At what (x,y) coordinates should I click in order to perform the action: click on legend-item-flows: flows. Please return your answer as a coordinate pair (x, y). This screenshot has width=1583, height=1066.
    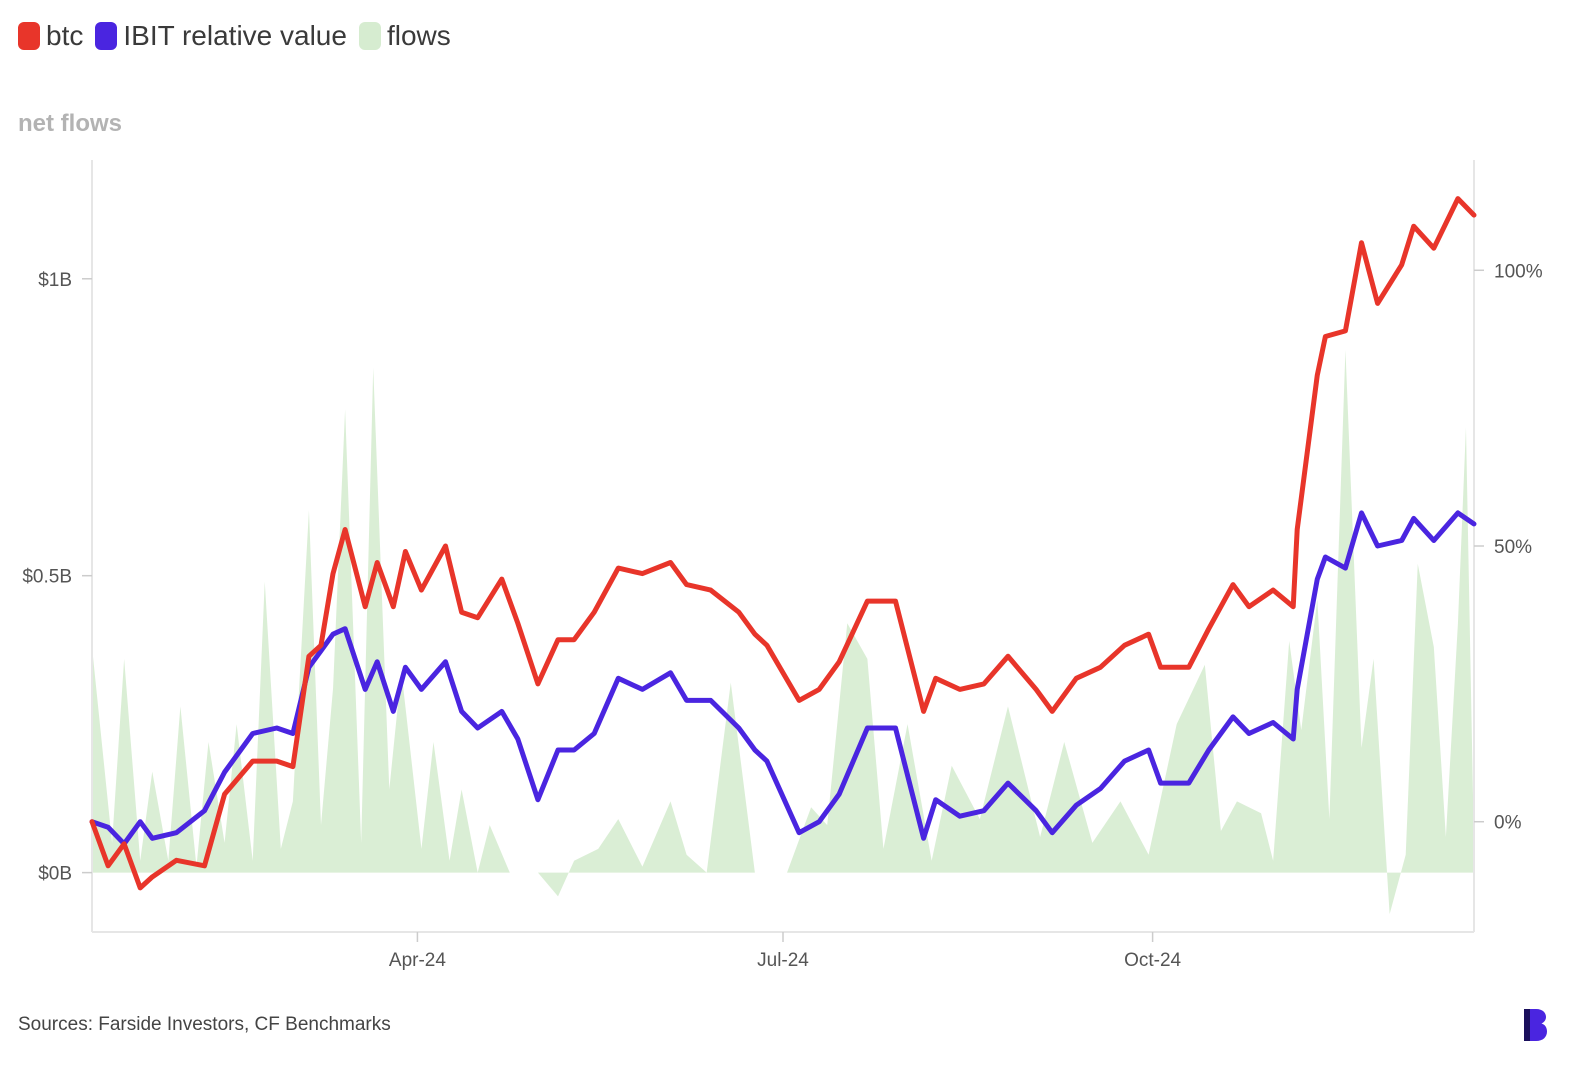
    Looking at the image, I should click on (404, 36).